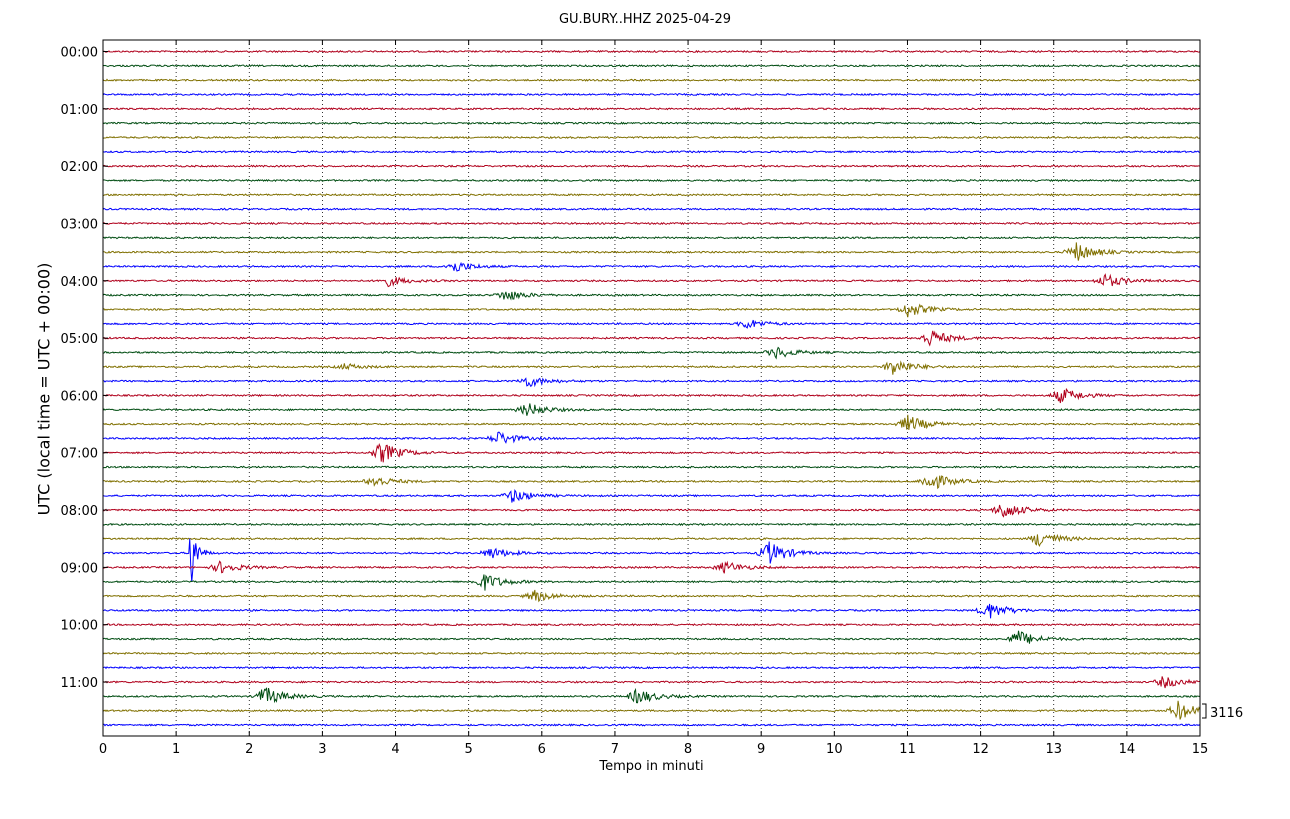  Describe the element at coordinates (834, 749) in the screenshot. I see `x-tick-label-10: 10` at that location.